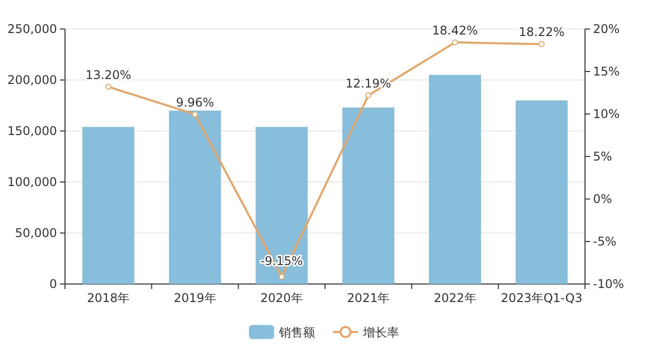  Describe the element at coordinates (606, 114) in the screenshot. I see `y2-tick-label: 10%` at that location.